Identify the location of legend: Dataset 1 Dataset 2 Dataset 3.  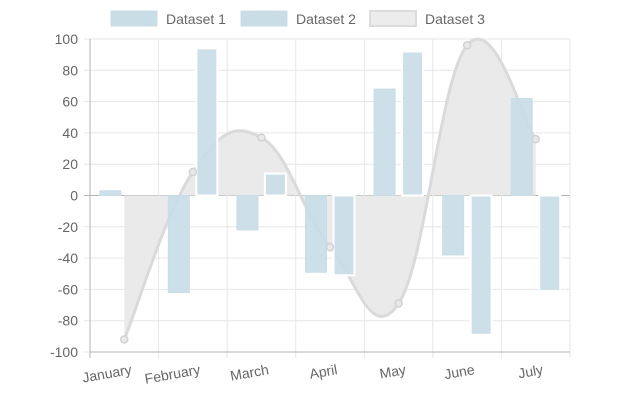
(297, 18).